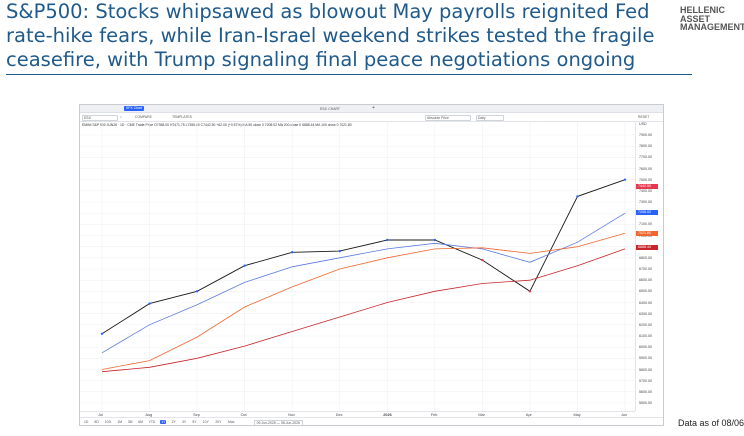 This screenshot has height=436, width=744. I want to click on time-axis-tick: Apr, so click(528, 415).